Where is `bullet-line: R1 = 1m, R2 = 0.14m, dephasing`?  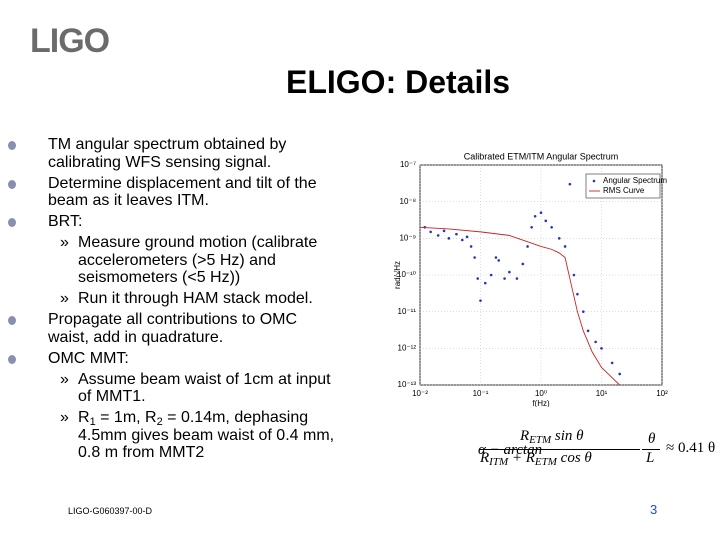 bullet-line: R1 = 1m, R2 = 0.14m, dephasing is located at coordinates (193, 420).